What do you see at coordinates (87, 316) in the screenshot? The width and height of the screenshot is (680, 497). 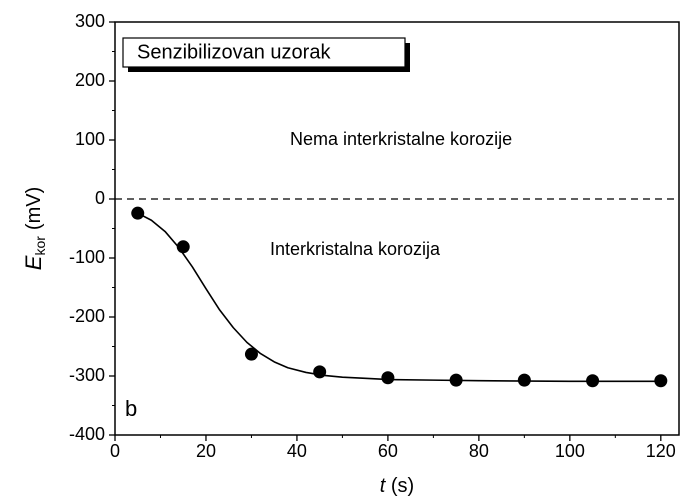 I see `y-tick-label: -200` at bounding box center [87, 316].